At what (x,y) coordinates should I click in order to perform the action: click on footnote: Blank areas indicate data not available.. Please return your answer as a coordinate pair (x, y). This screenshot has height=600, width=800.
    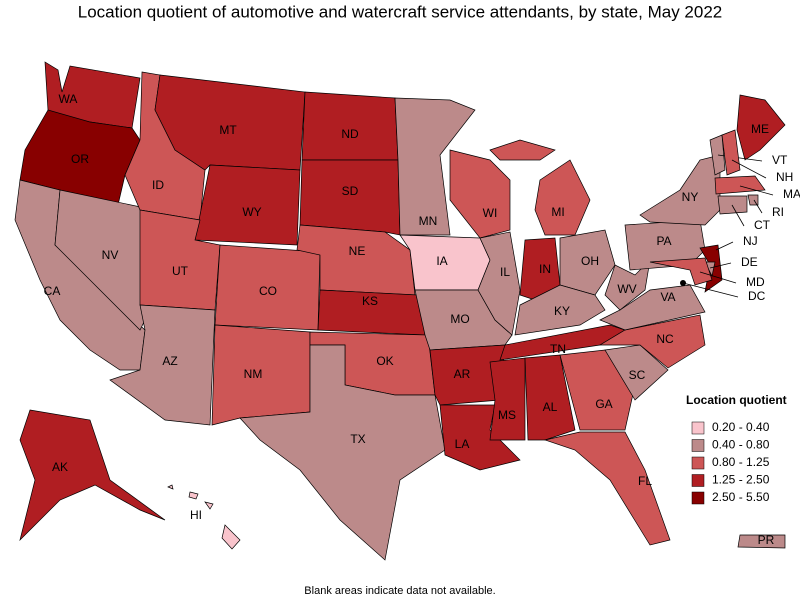
    Looking at the image, I should click on (399, 591).